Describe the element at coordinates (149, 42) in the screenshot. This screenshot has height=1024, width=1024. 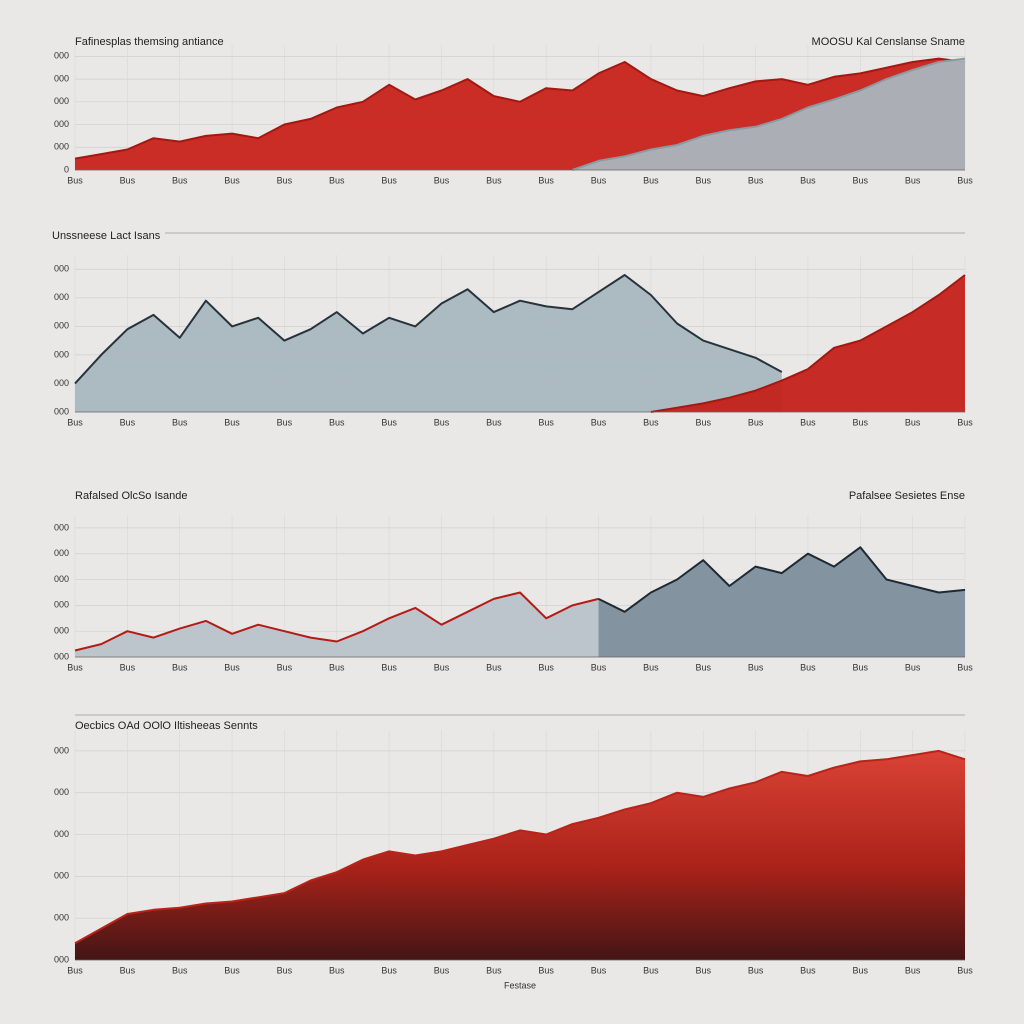
I see `chart-title: Fafinesplas themsing antiance` at that location.